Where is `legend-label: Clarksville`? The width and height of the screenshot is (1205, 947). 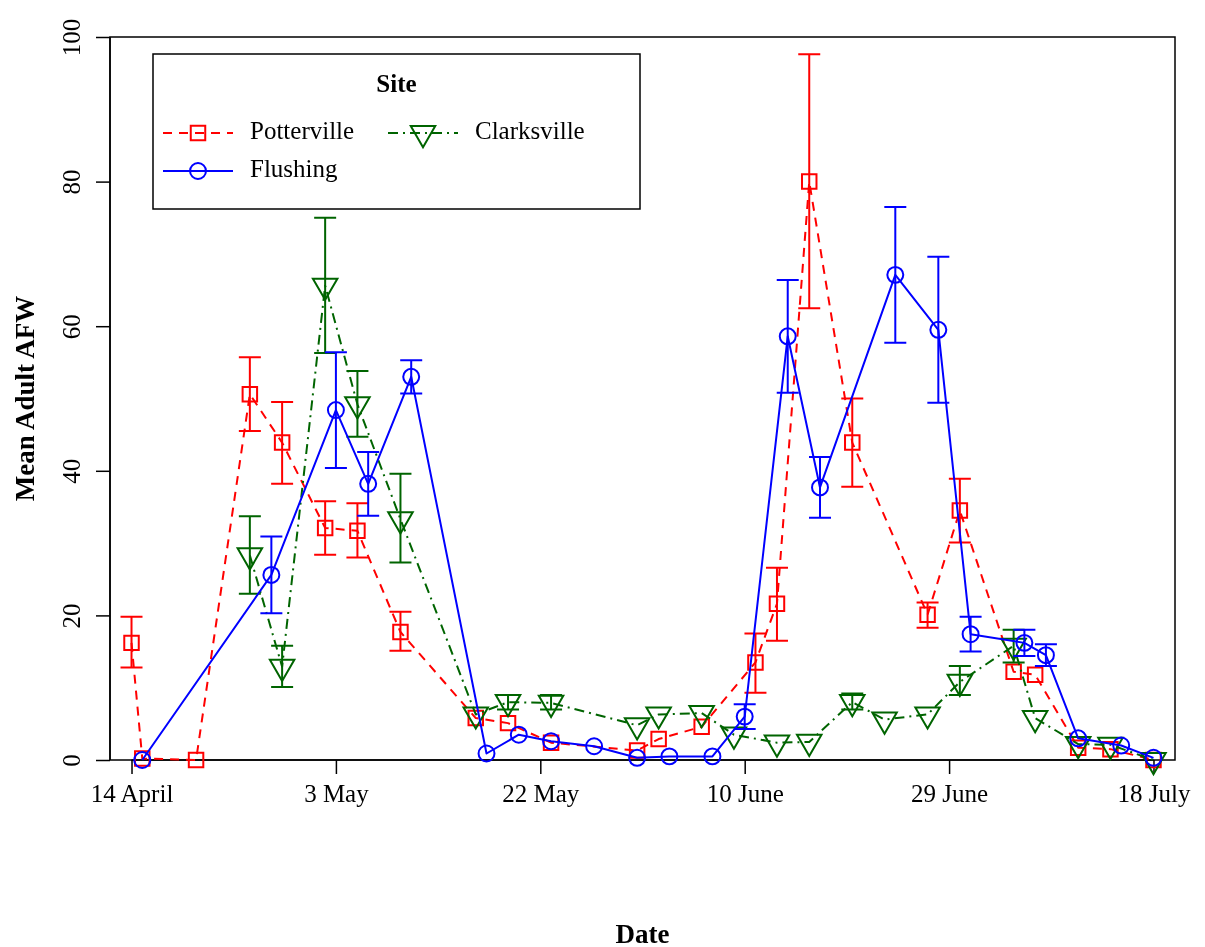 legend-label: Clarksville is located at coordinates (530, 130).